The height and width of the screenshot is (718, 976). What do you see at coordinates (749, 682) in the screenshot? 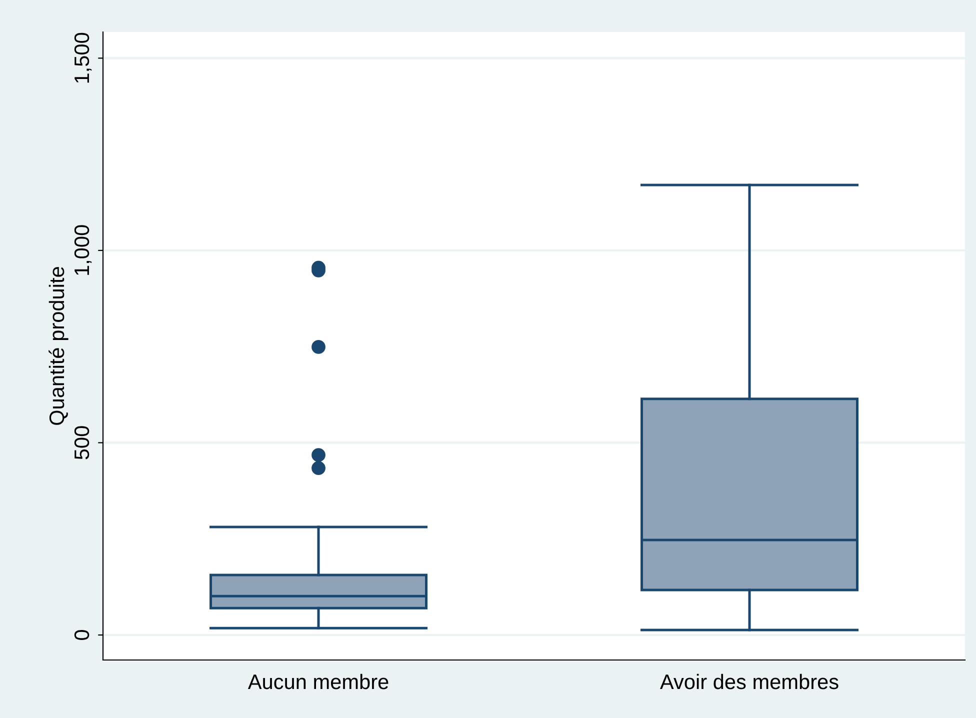
I see `x-tick-label: Avoir des membres` at bounding box center [749, 682].